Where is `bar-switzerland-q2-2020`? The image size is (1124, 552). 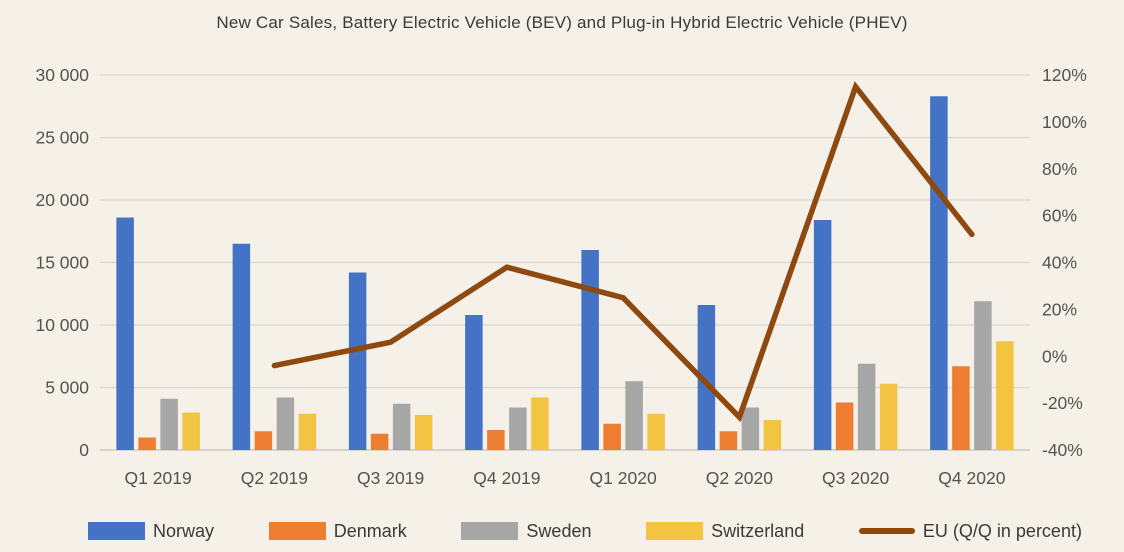 bar-switzerland-q2-2020 is located at coordinates (772, 435).